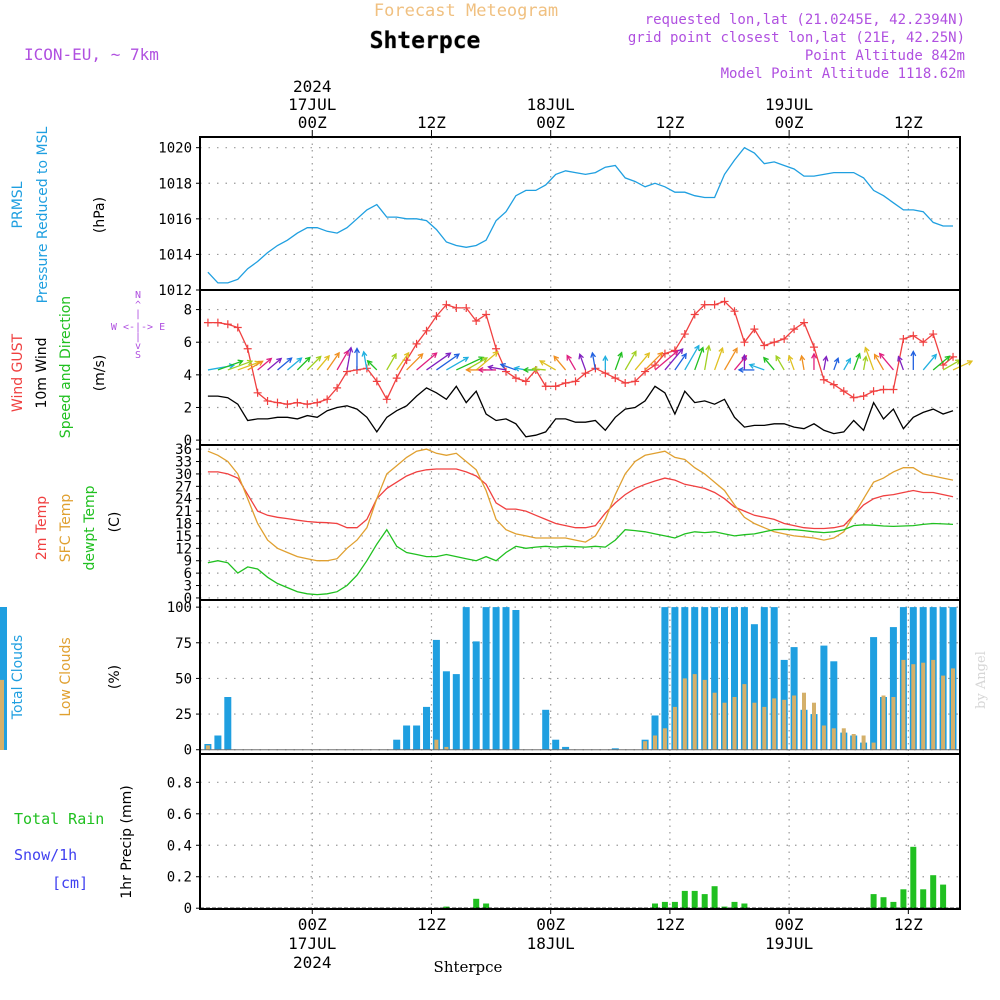 The height and width of the screenshot is (1000, 1000). I want to click on pressure-side-labels: PRMSL Pressure Reduced to MSL (hPa), so click(59, 214).